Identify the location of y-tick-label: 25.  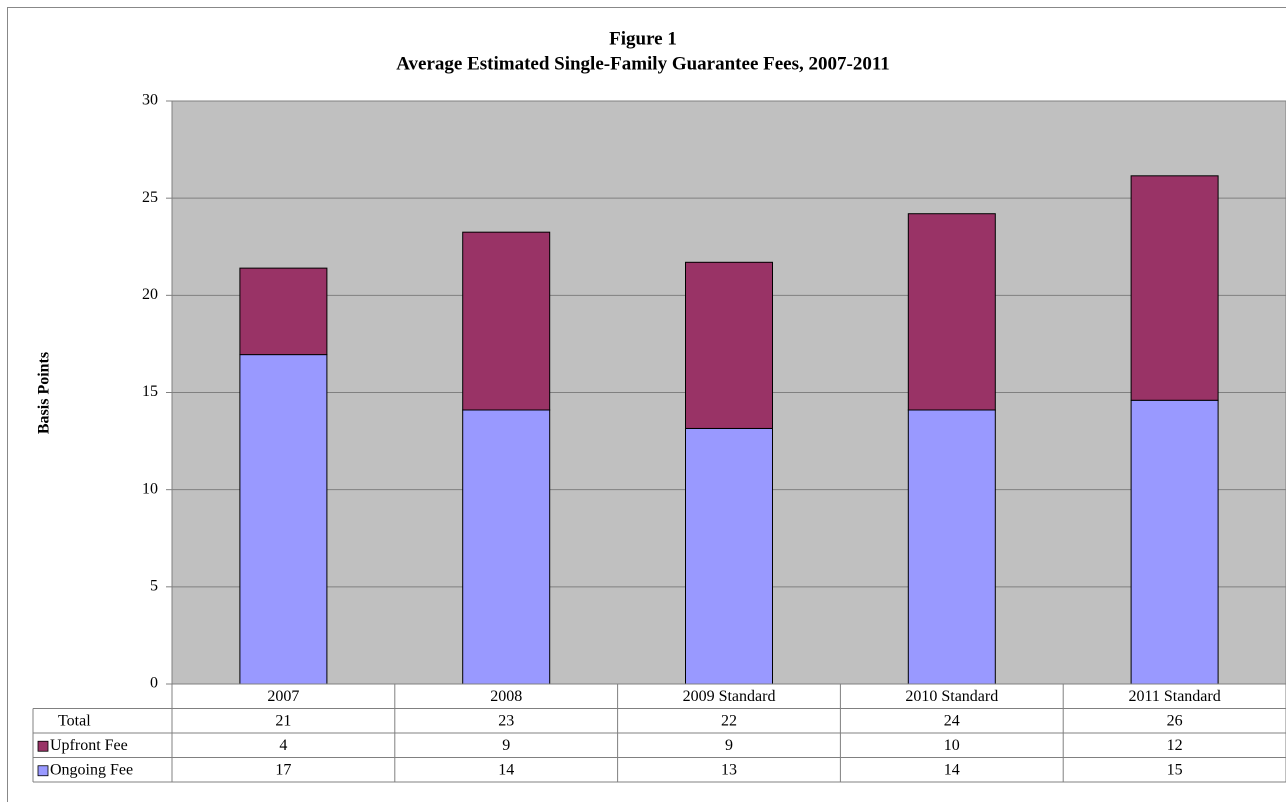
(150, 197).